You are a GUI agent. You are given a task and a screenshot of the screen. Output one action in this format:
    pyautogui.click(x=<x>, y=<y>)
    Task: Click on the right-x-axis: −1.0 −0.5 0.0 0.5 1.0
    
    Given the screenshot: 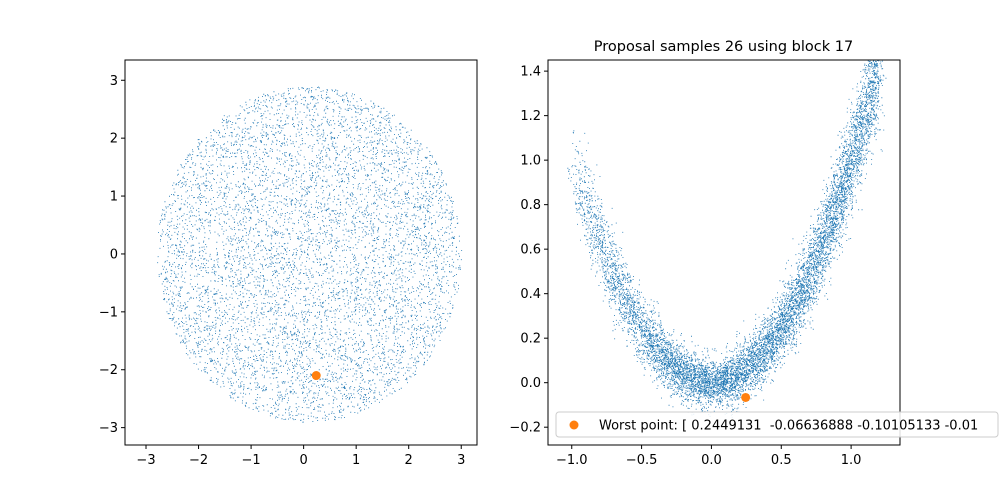 What is the action you would take?
    pyautogui.click(x=708, y=456)
    